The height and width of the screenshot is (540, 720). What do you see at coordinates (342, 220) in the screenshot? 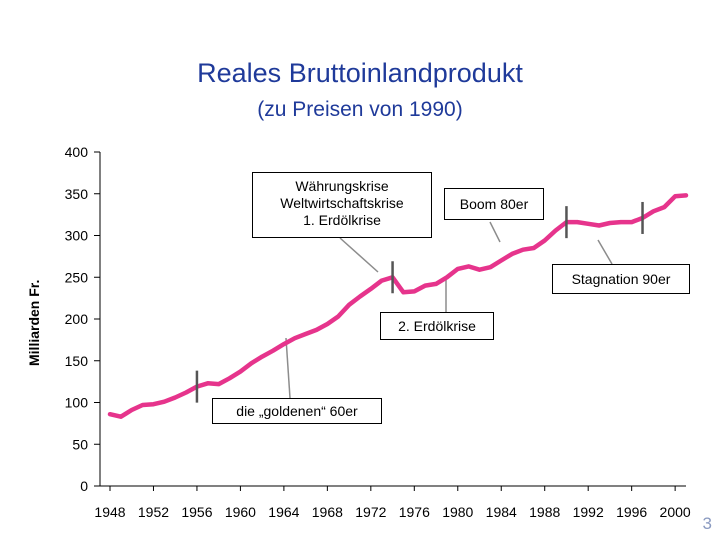
I see `annotation-line: 1. Erdölkrise` at bounding box center [342, 220].